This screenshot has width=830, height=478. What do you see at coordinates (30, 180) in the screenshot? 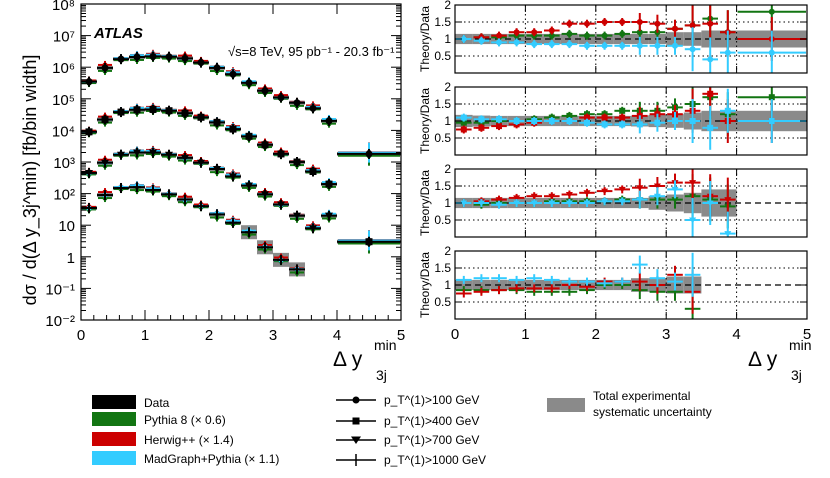
I see `main-ylabel: dσ / d(Δ y_3j^min) [fb/bin width]` at bounding box center [30, 180].